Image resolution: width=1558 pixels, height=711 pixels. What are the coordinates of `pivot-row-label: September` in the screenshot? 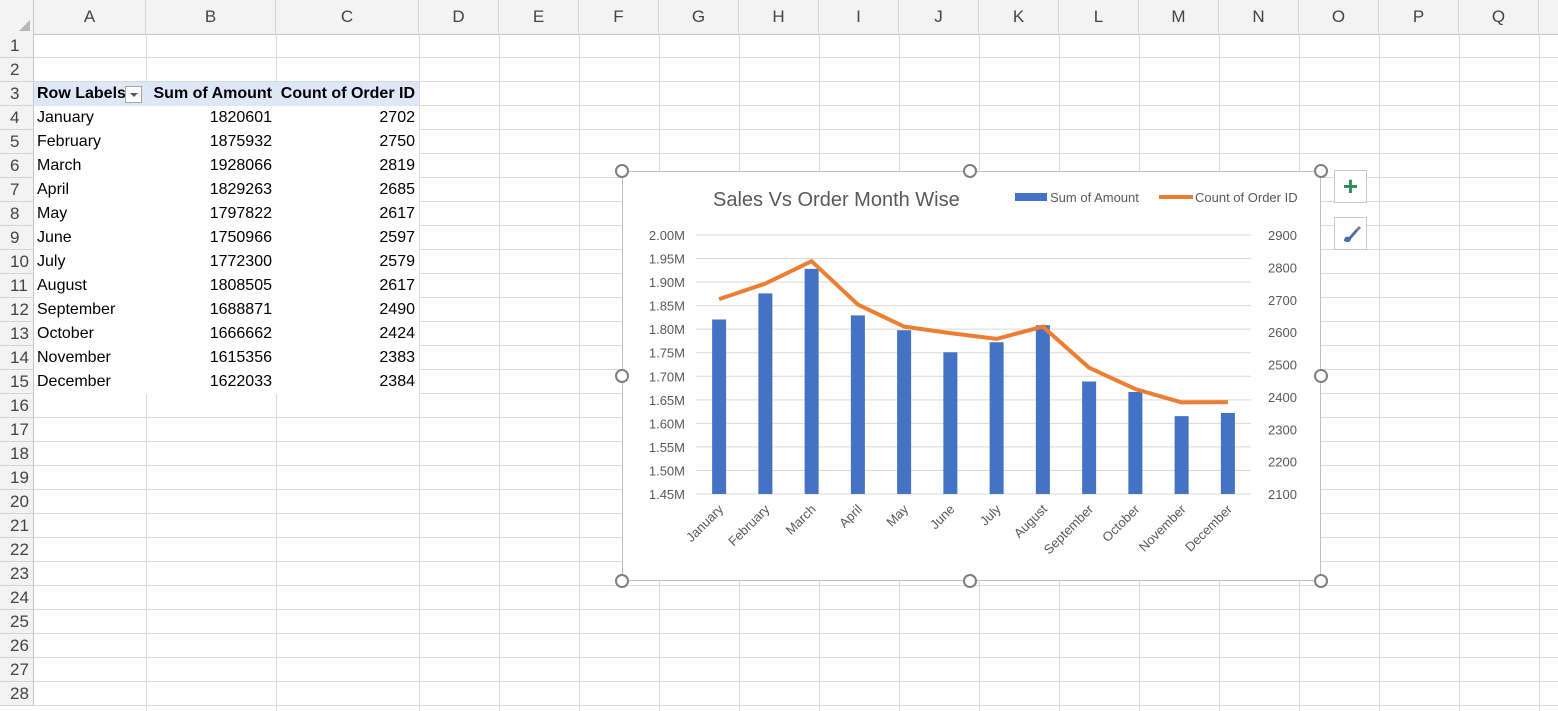 It's located at (90, 310).